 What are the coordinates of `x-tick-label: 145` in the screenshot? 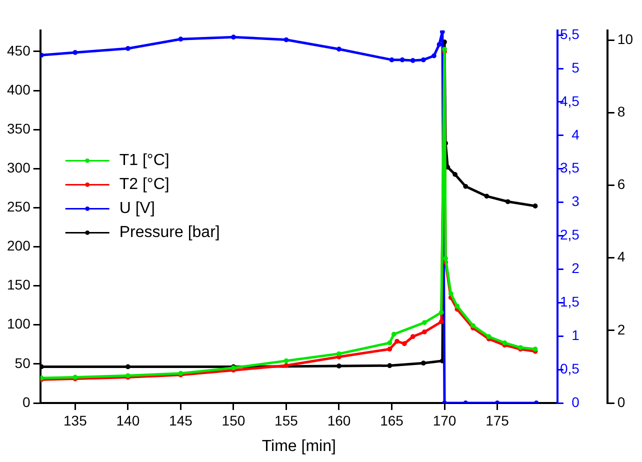 It's located at (181, 420).